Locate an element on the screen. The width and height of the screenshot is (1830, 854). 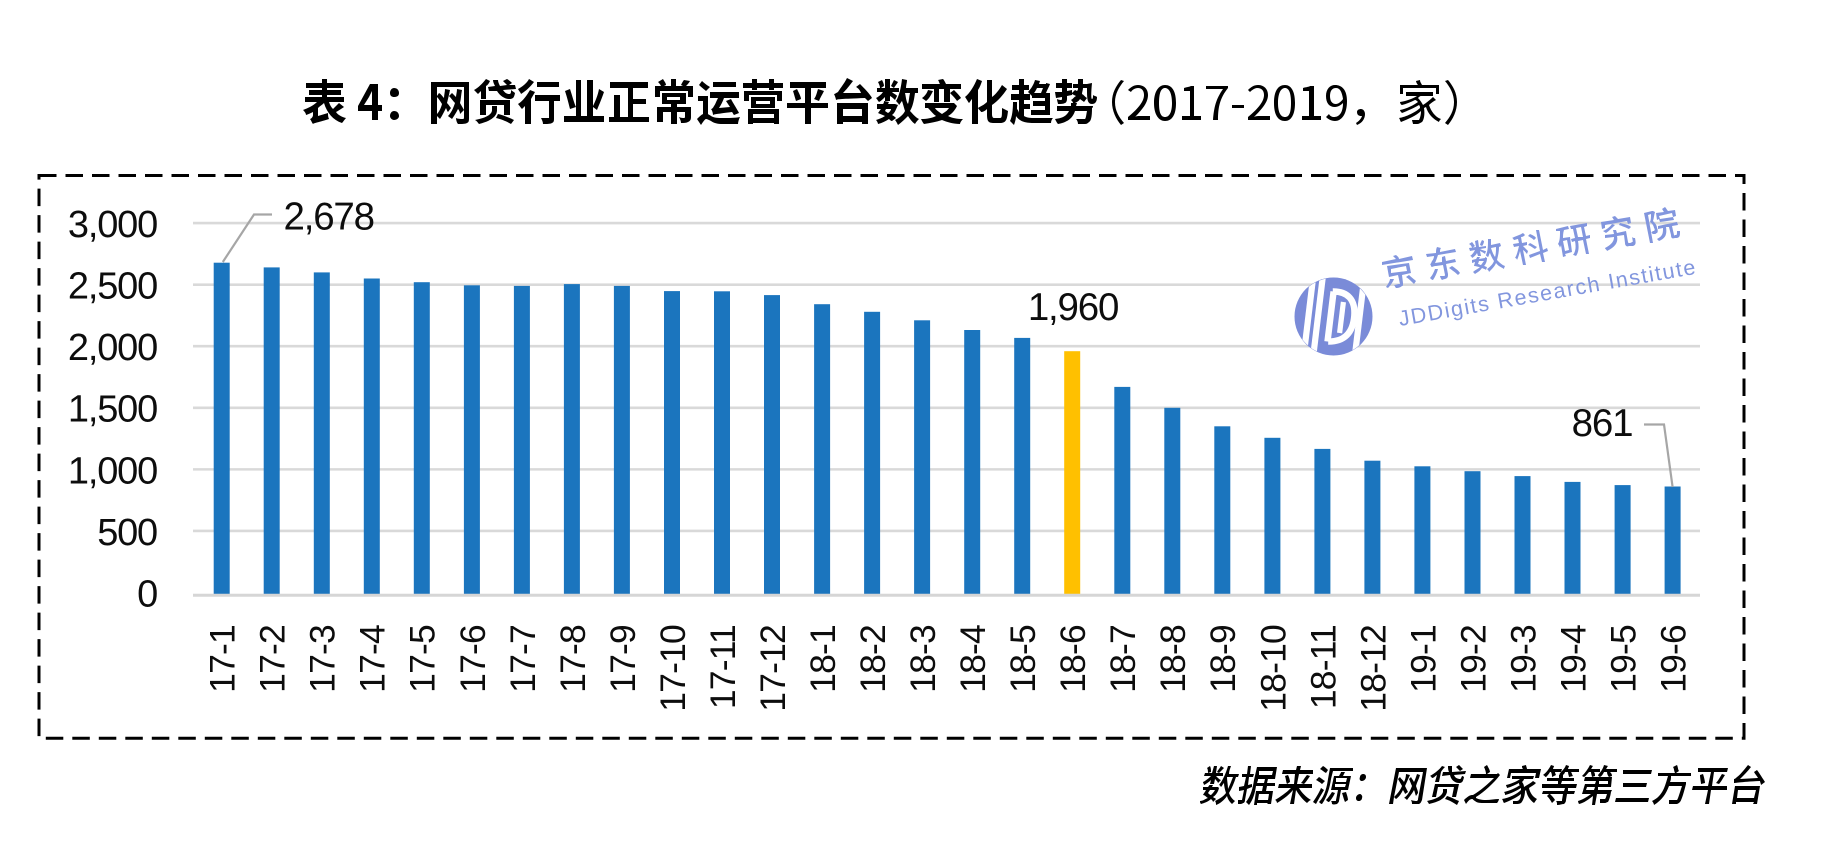
y-tick-label-2,500: 2,500 is located at coordinates (112, 287).